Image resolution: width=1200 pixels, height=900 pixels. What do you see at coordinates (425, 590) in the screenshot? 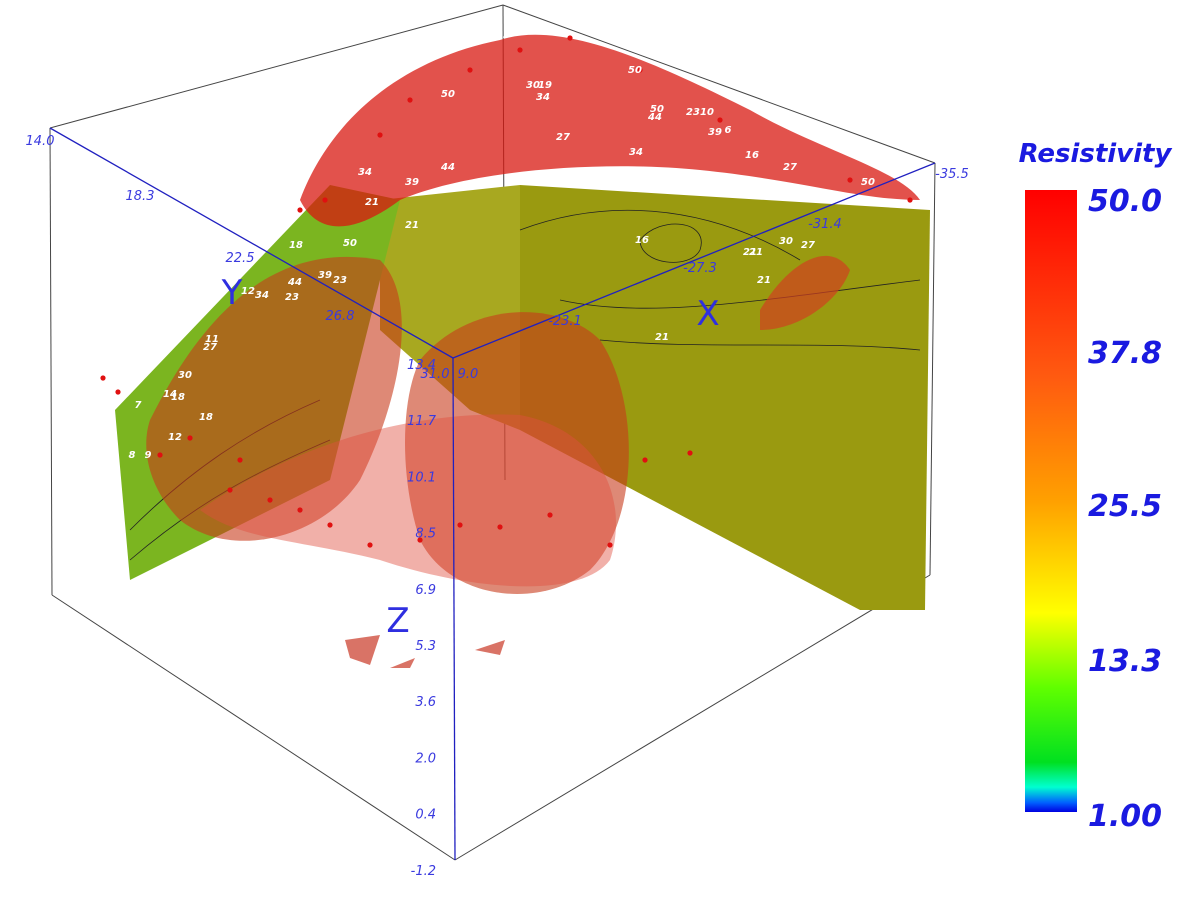
I see `z-tick-label: 6.9` at bounding box center [425, 590].